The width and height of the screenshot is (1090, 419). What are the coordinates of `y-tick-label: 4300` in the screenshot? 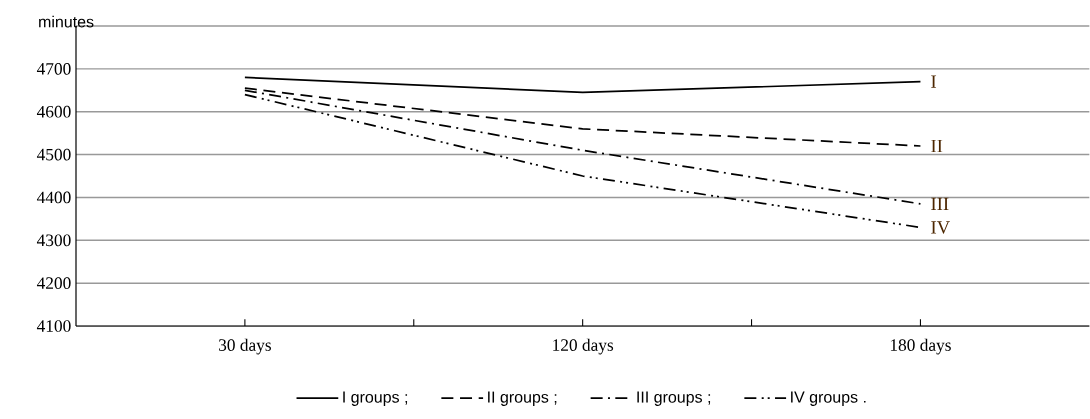 It's located at (53, 240).